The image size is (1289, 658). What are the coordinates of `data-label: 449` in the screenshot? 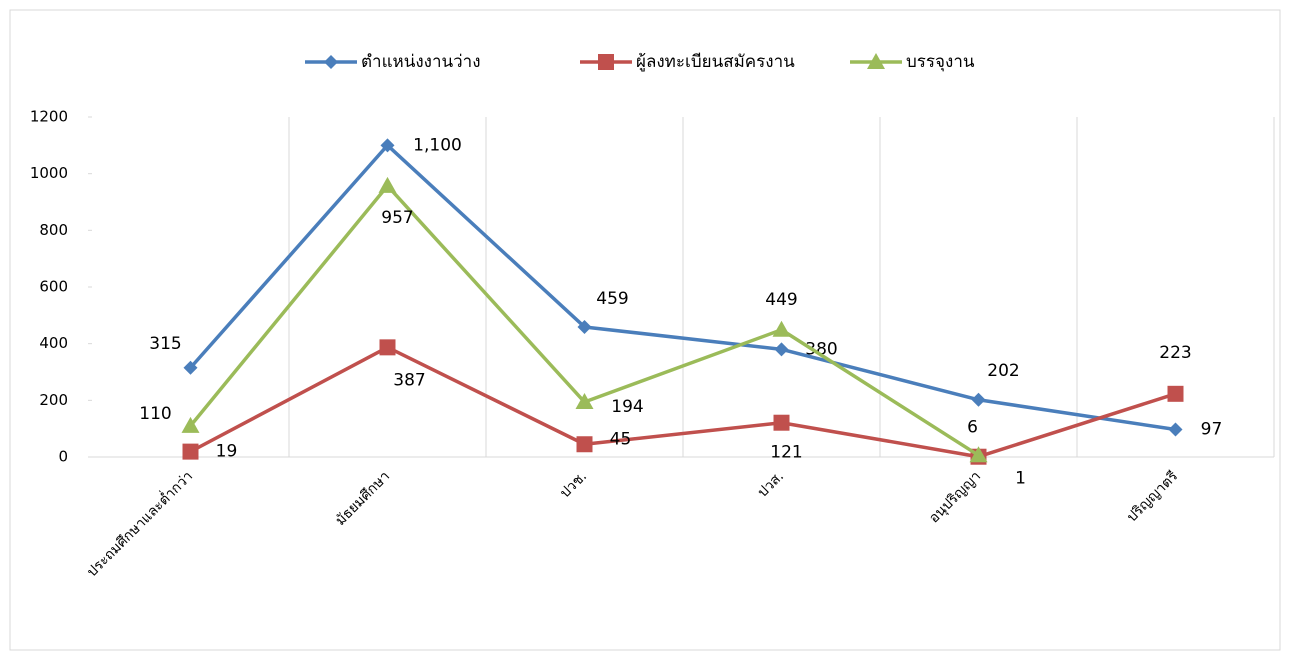 It's located at (781, 300).